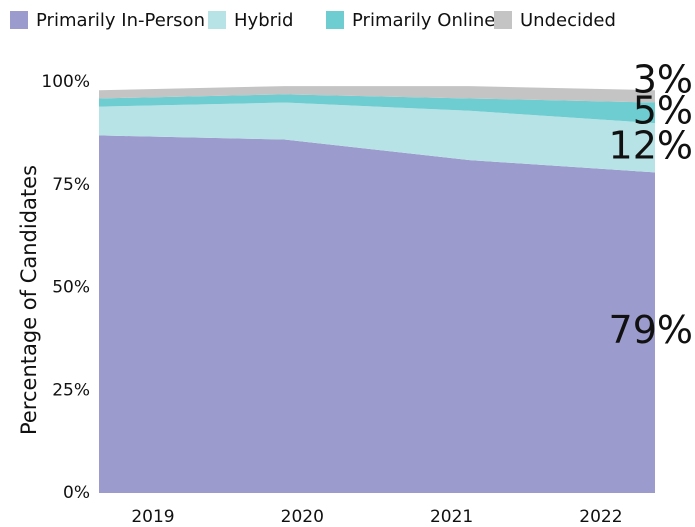 Image resolution: width=695 pixels, height=527 pixels. What do you see at coordinates (423, 20) in the screenshot?
I see `legend-label: Primarily Online` at bounding box center [423, 20].